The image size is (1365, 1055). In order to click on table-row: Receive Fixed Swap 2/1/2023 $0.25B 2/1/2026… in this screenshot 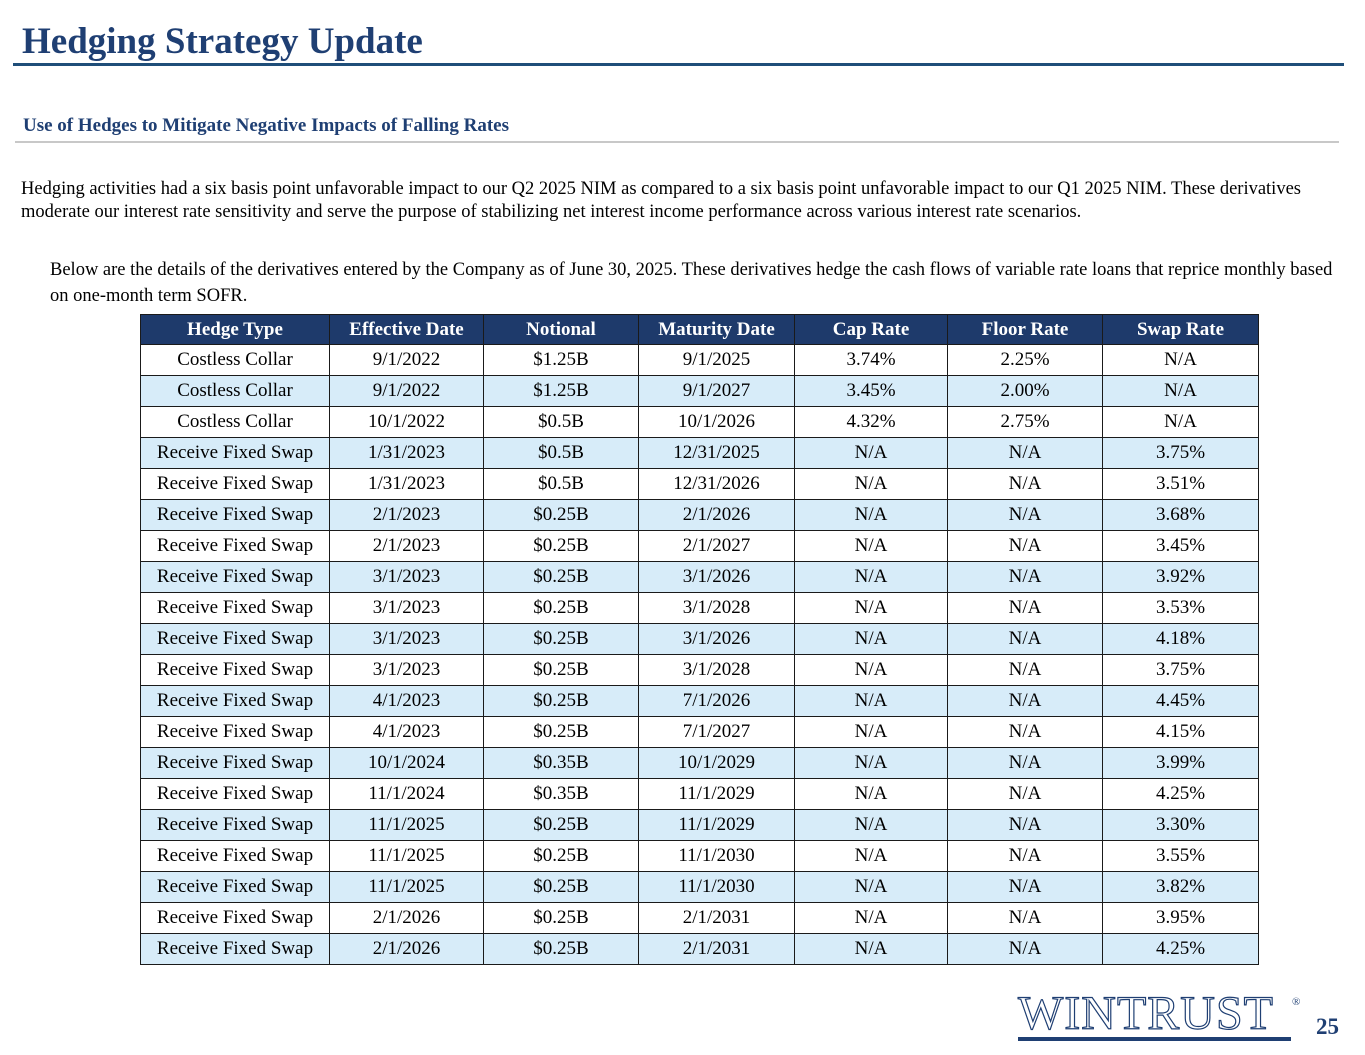, I will do `click(699, 515)`.